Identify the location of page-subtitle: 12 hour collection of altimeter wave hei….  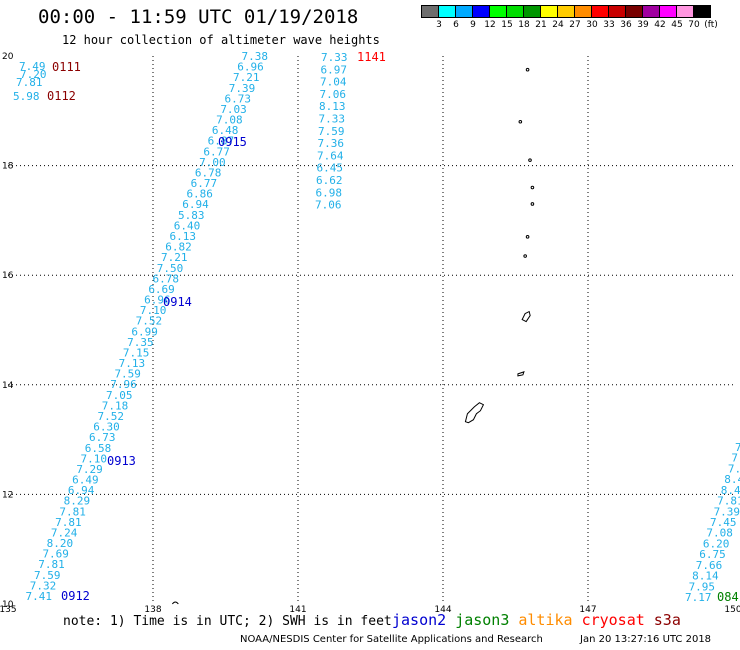
(221, 40).